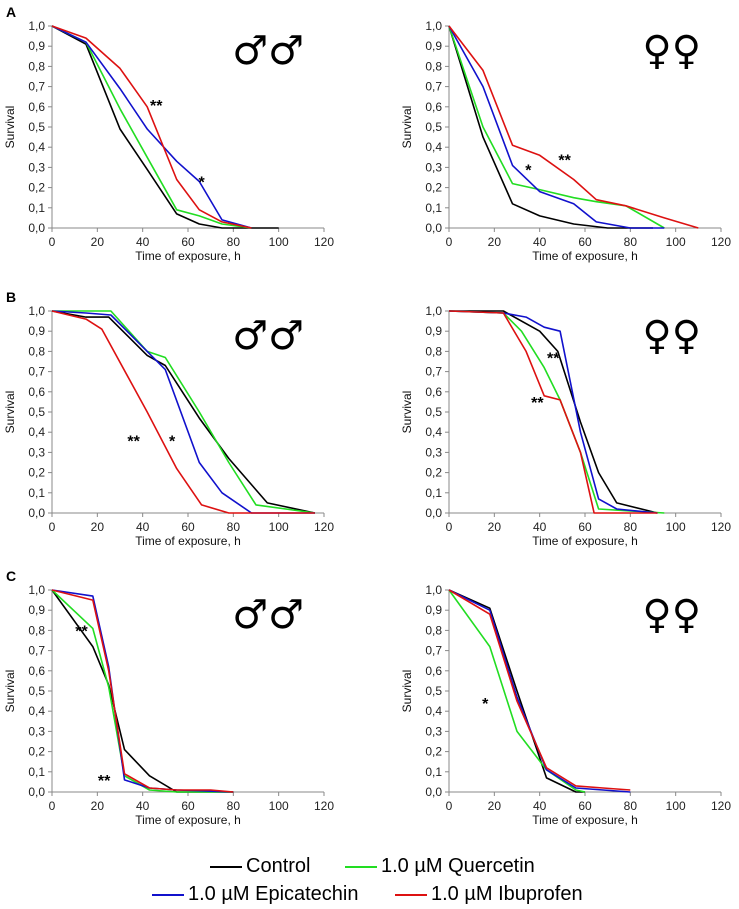 This screenshot has width=739, height=909. What do you see at coordinates (226, 866) in the screenshot?
I see `legend-swatch-control` at bounding box center [226, 866].